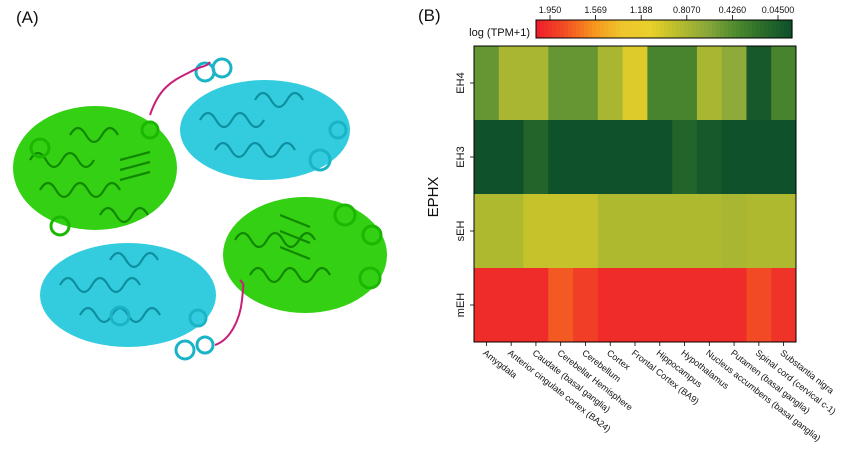 The width and height of the screenshot is (850, 457). Describe the element at coordinates (461, 156) in the screenshot. I see `row-label: EH3` at that location.